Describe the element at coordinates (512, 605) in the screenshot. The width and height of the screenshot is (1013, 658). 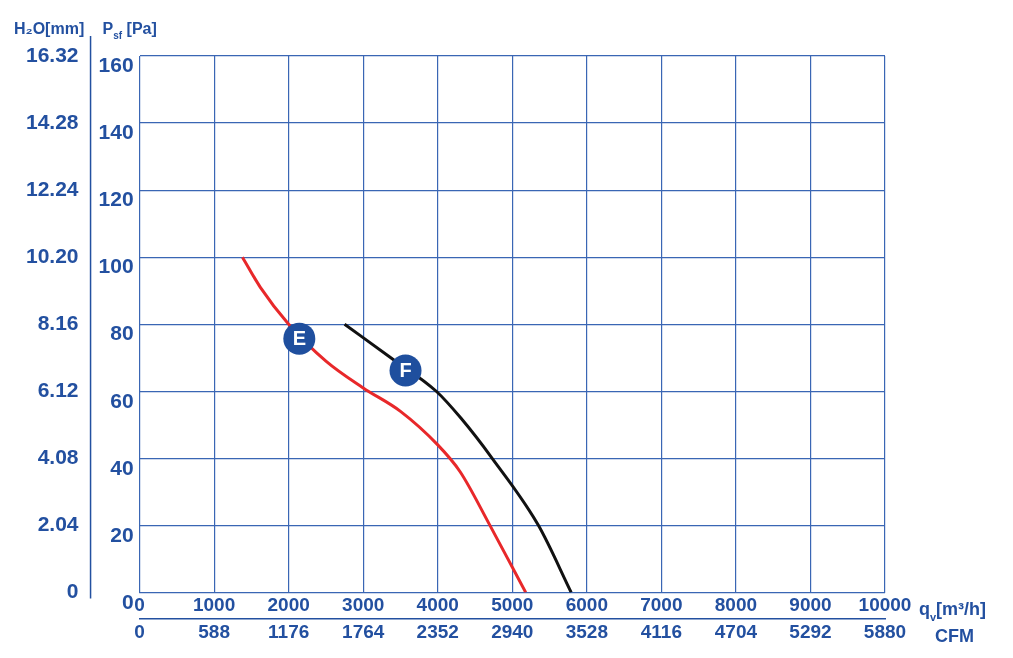
I see `x-tick-label: 5000` at that location.